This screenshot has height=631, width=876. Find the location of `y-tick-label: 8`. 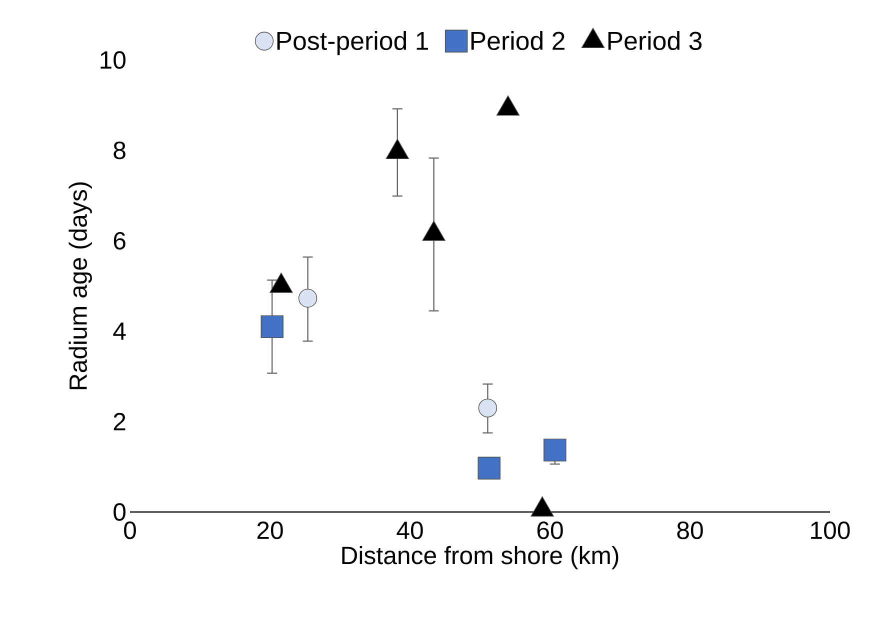

y-tick-label: 8 is located at coordinates (120, 151).